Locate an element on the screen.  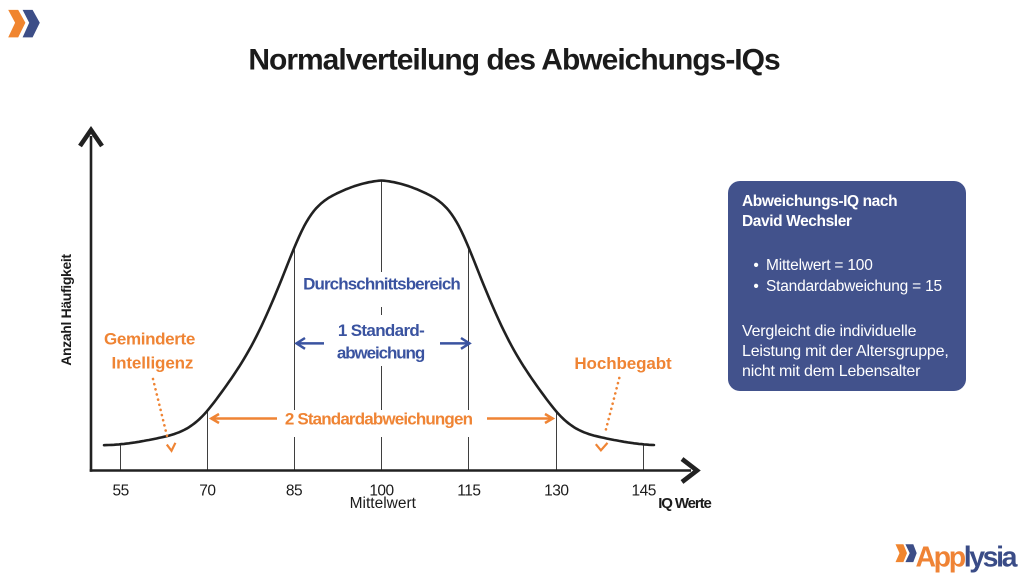
svg-text: Durchschnittsbereich is located at coordinates (381, 284).